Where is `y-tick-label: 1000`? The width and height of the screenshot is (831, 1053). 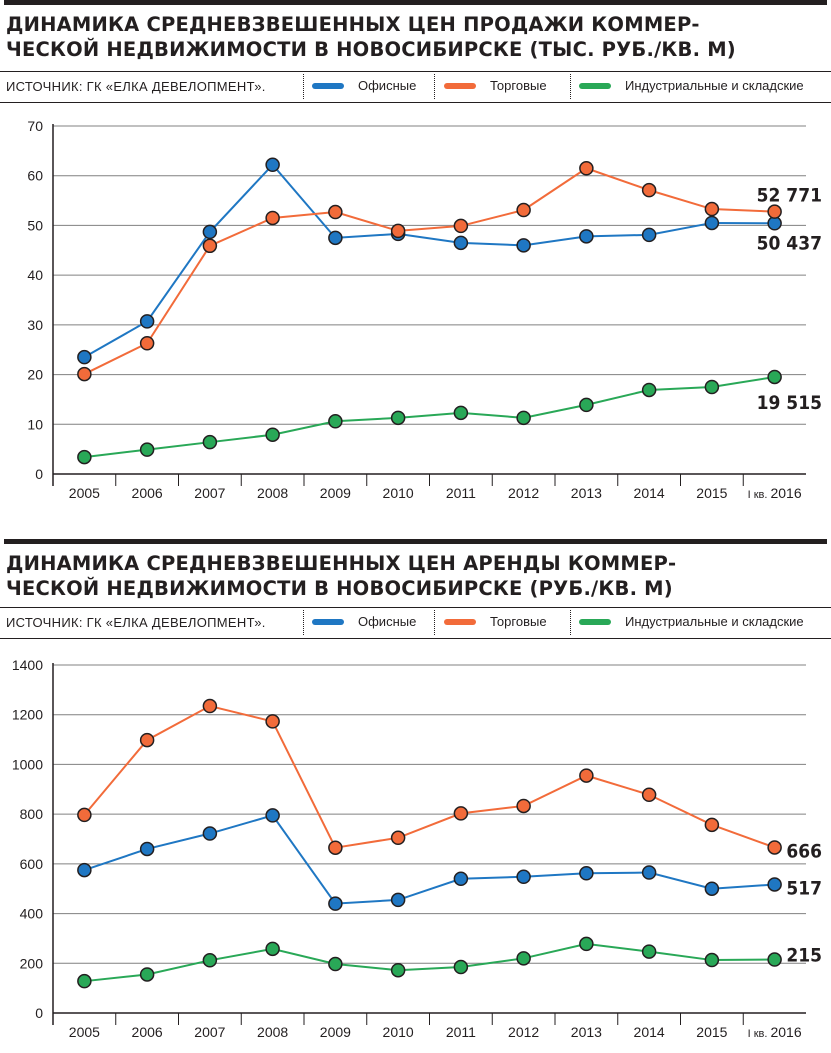 y-tick-label: 1000 is located at coordinates (27, 764).